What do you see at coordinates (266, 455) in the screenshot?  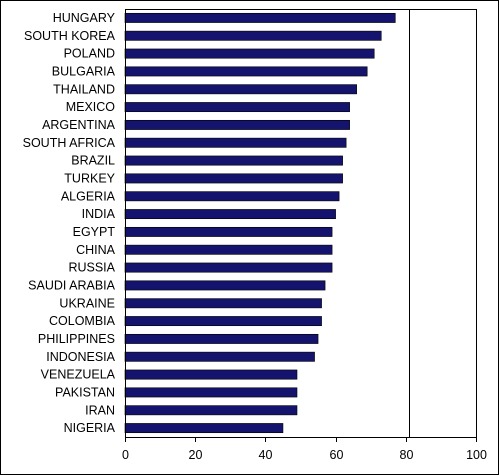 I see `x-tick-label: 40` at bounding box center [266, 455].